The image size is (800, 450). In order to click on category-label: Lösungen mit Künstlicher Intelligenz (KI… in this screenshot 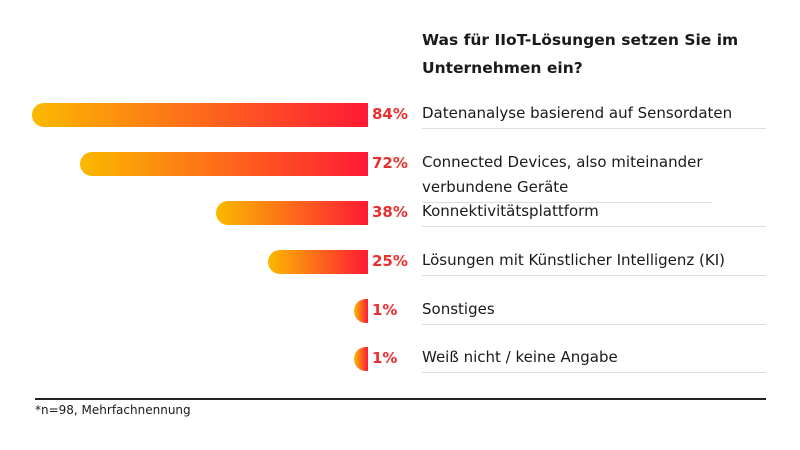, I will do `click(594, 262)`.